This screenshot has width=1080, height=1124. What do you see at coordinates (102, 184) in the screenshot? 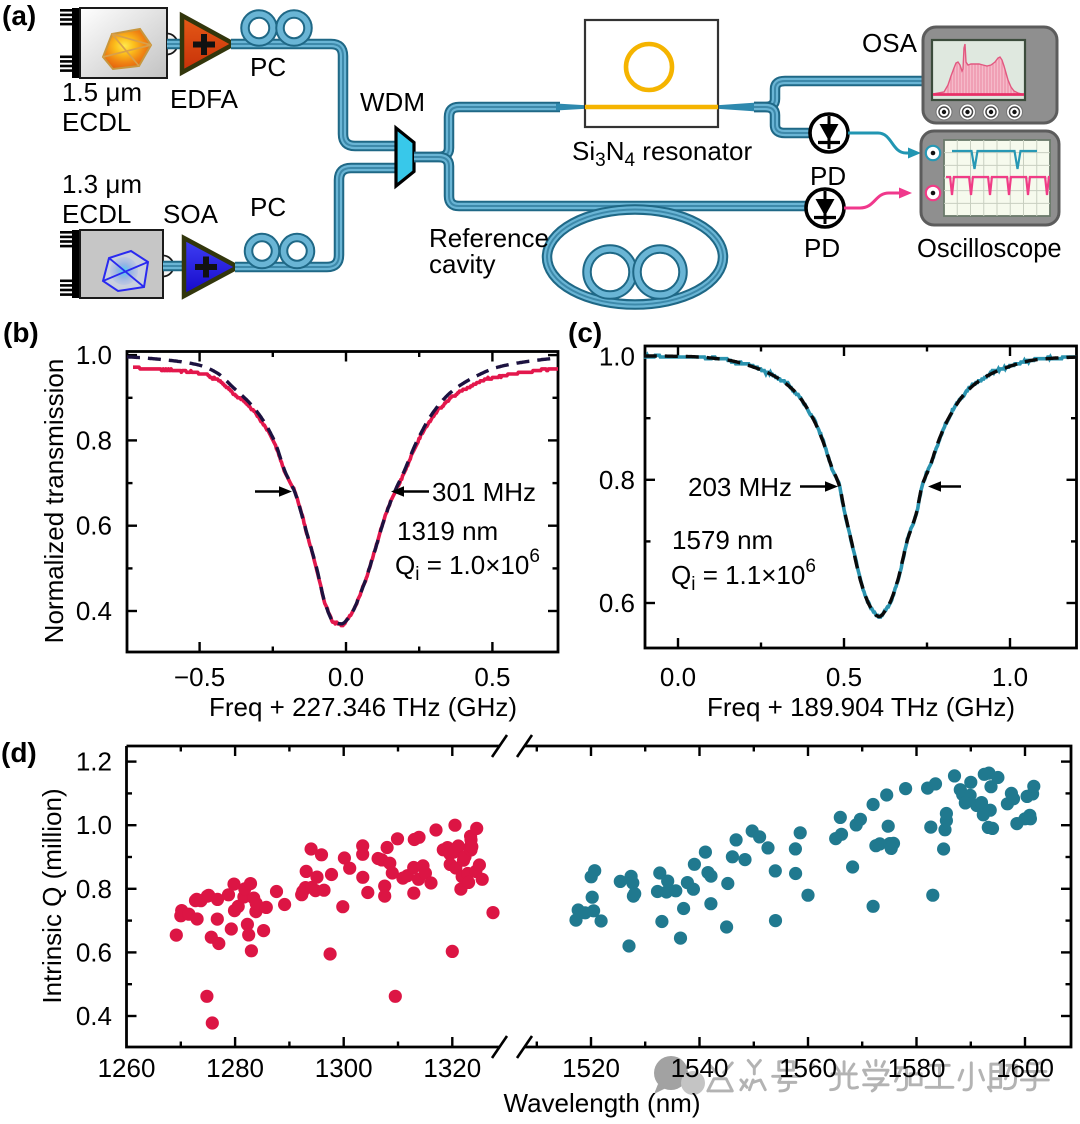
I see `svg-text: 1.3 μm` at bounding box center [102, 184].